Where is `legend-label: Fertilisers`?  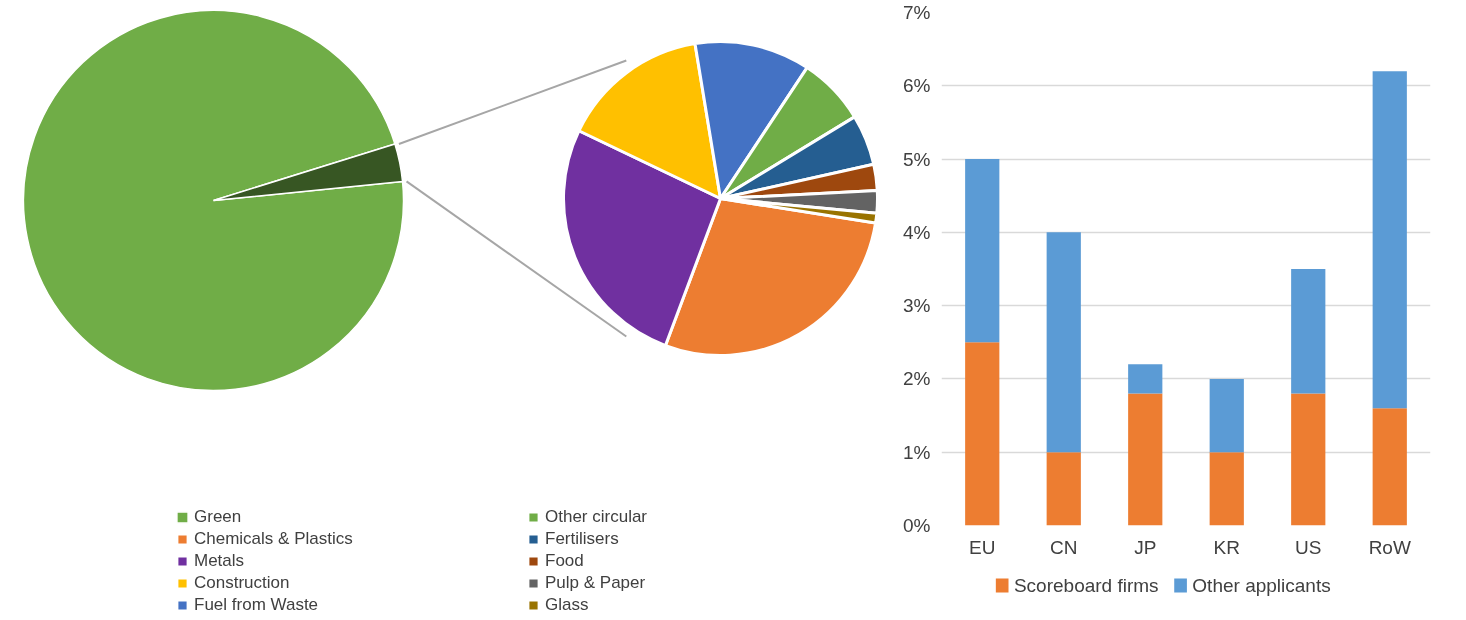
legend-label: Fertilisers is located at coordinates (582, 539).